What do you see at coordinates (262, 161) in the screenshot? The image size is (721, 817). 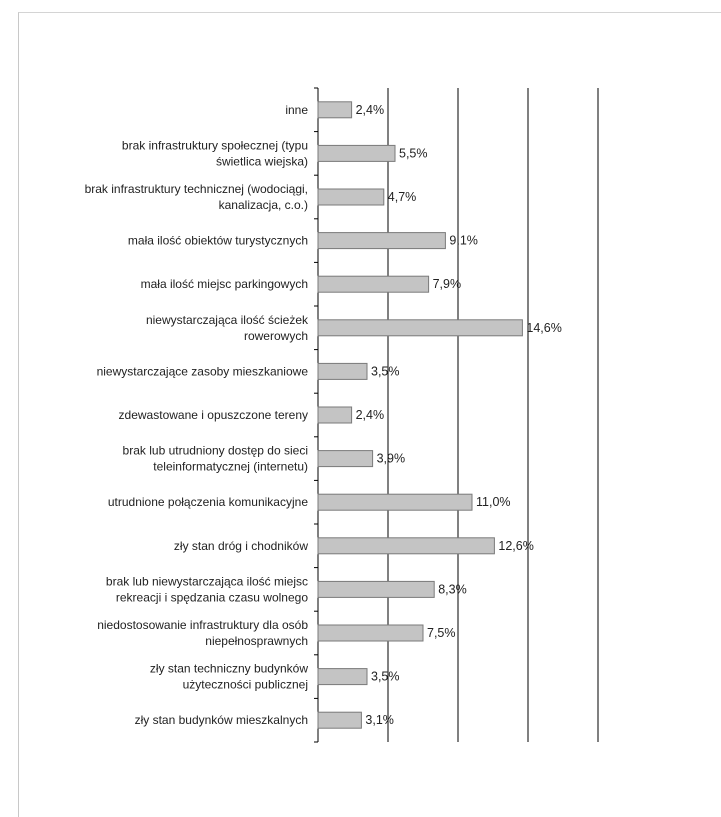 I see `category-label: świetlica wiejska)` at bounding box center [262, 161].